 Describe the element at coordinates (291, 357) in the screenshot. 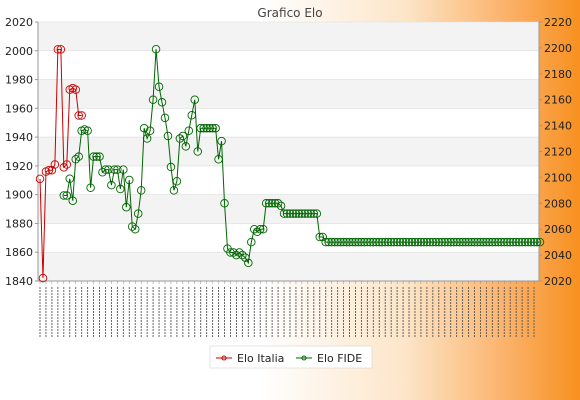

I see `legend: Elo Italia Elo FIDE` at that location.